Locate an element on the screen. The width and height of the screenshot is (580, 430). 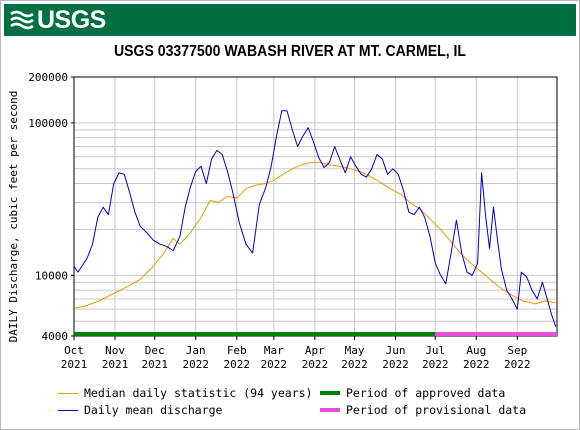
legend-item-daily: Daily mean discharge is located at coordinates (140, 410).